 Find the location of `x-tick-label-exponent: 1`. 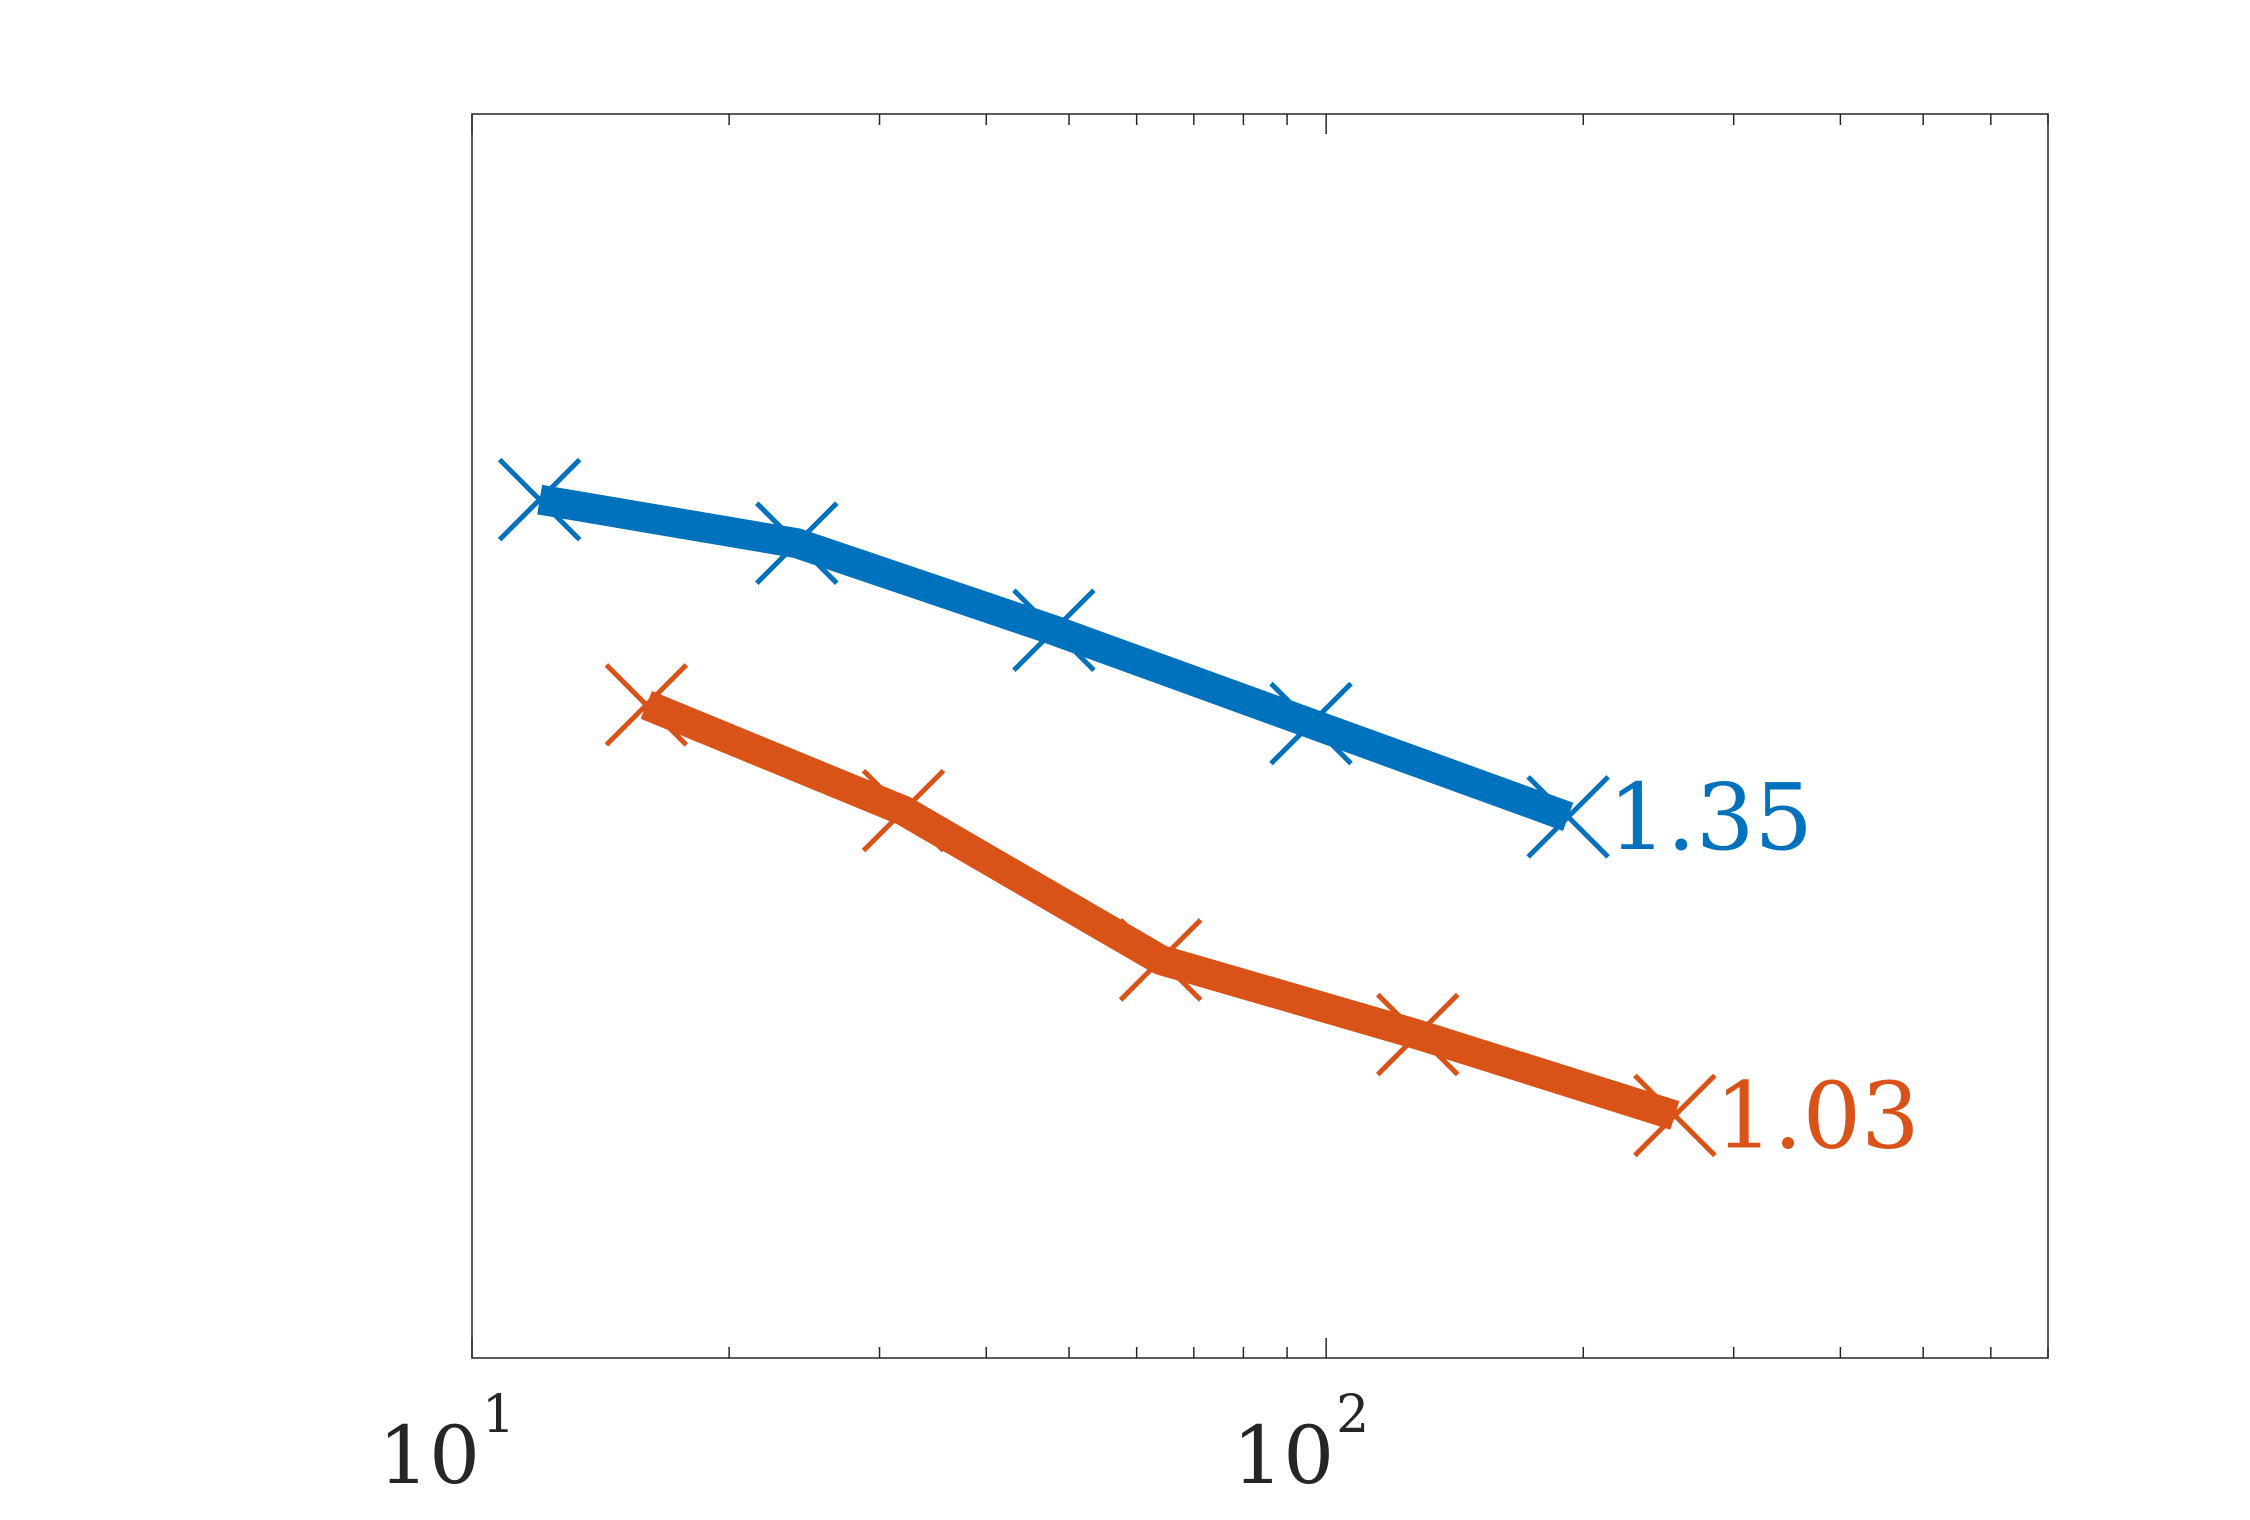

x-tick-label-exponent: 1 is located at coordinates (498, 1415).